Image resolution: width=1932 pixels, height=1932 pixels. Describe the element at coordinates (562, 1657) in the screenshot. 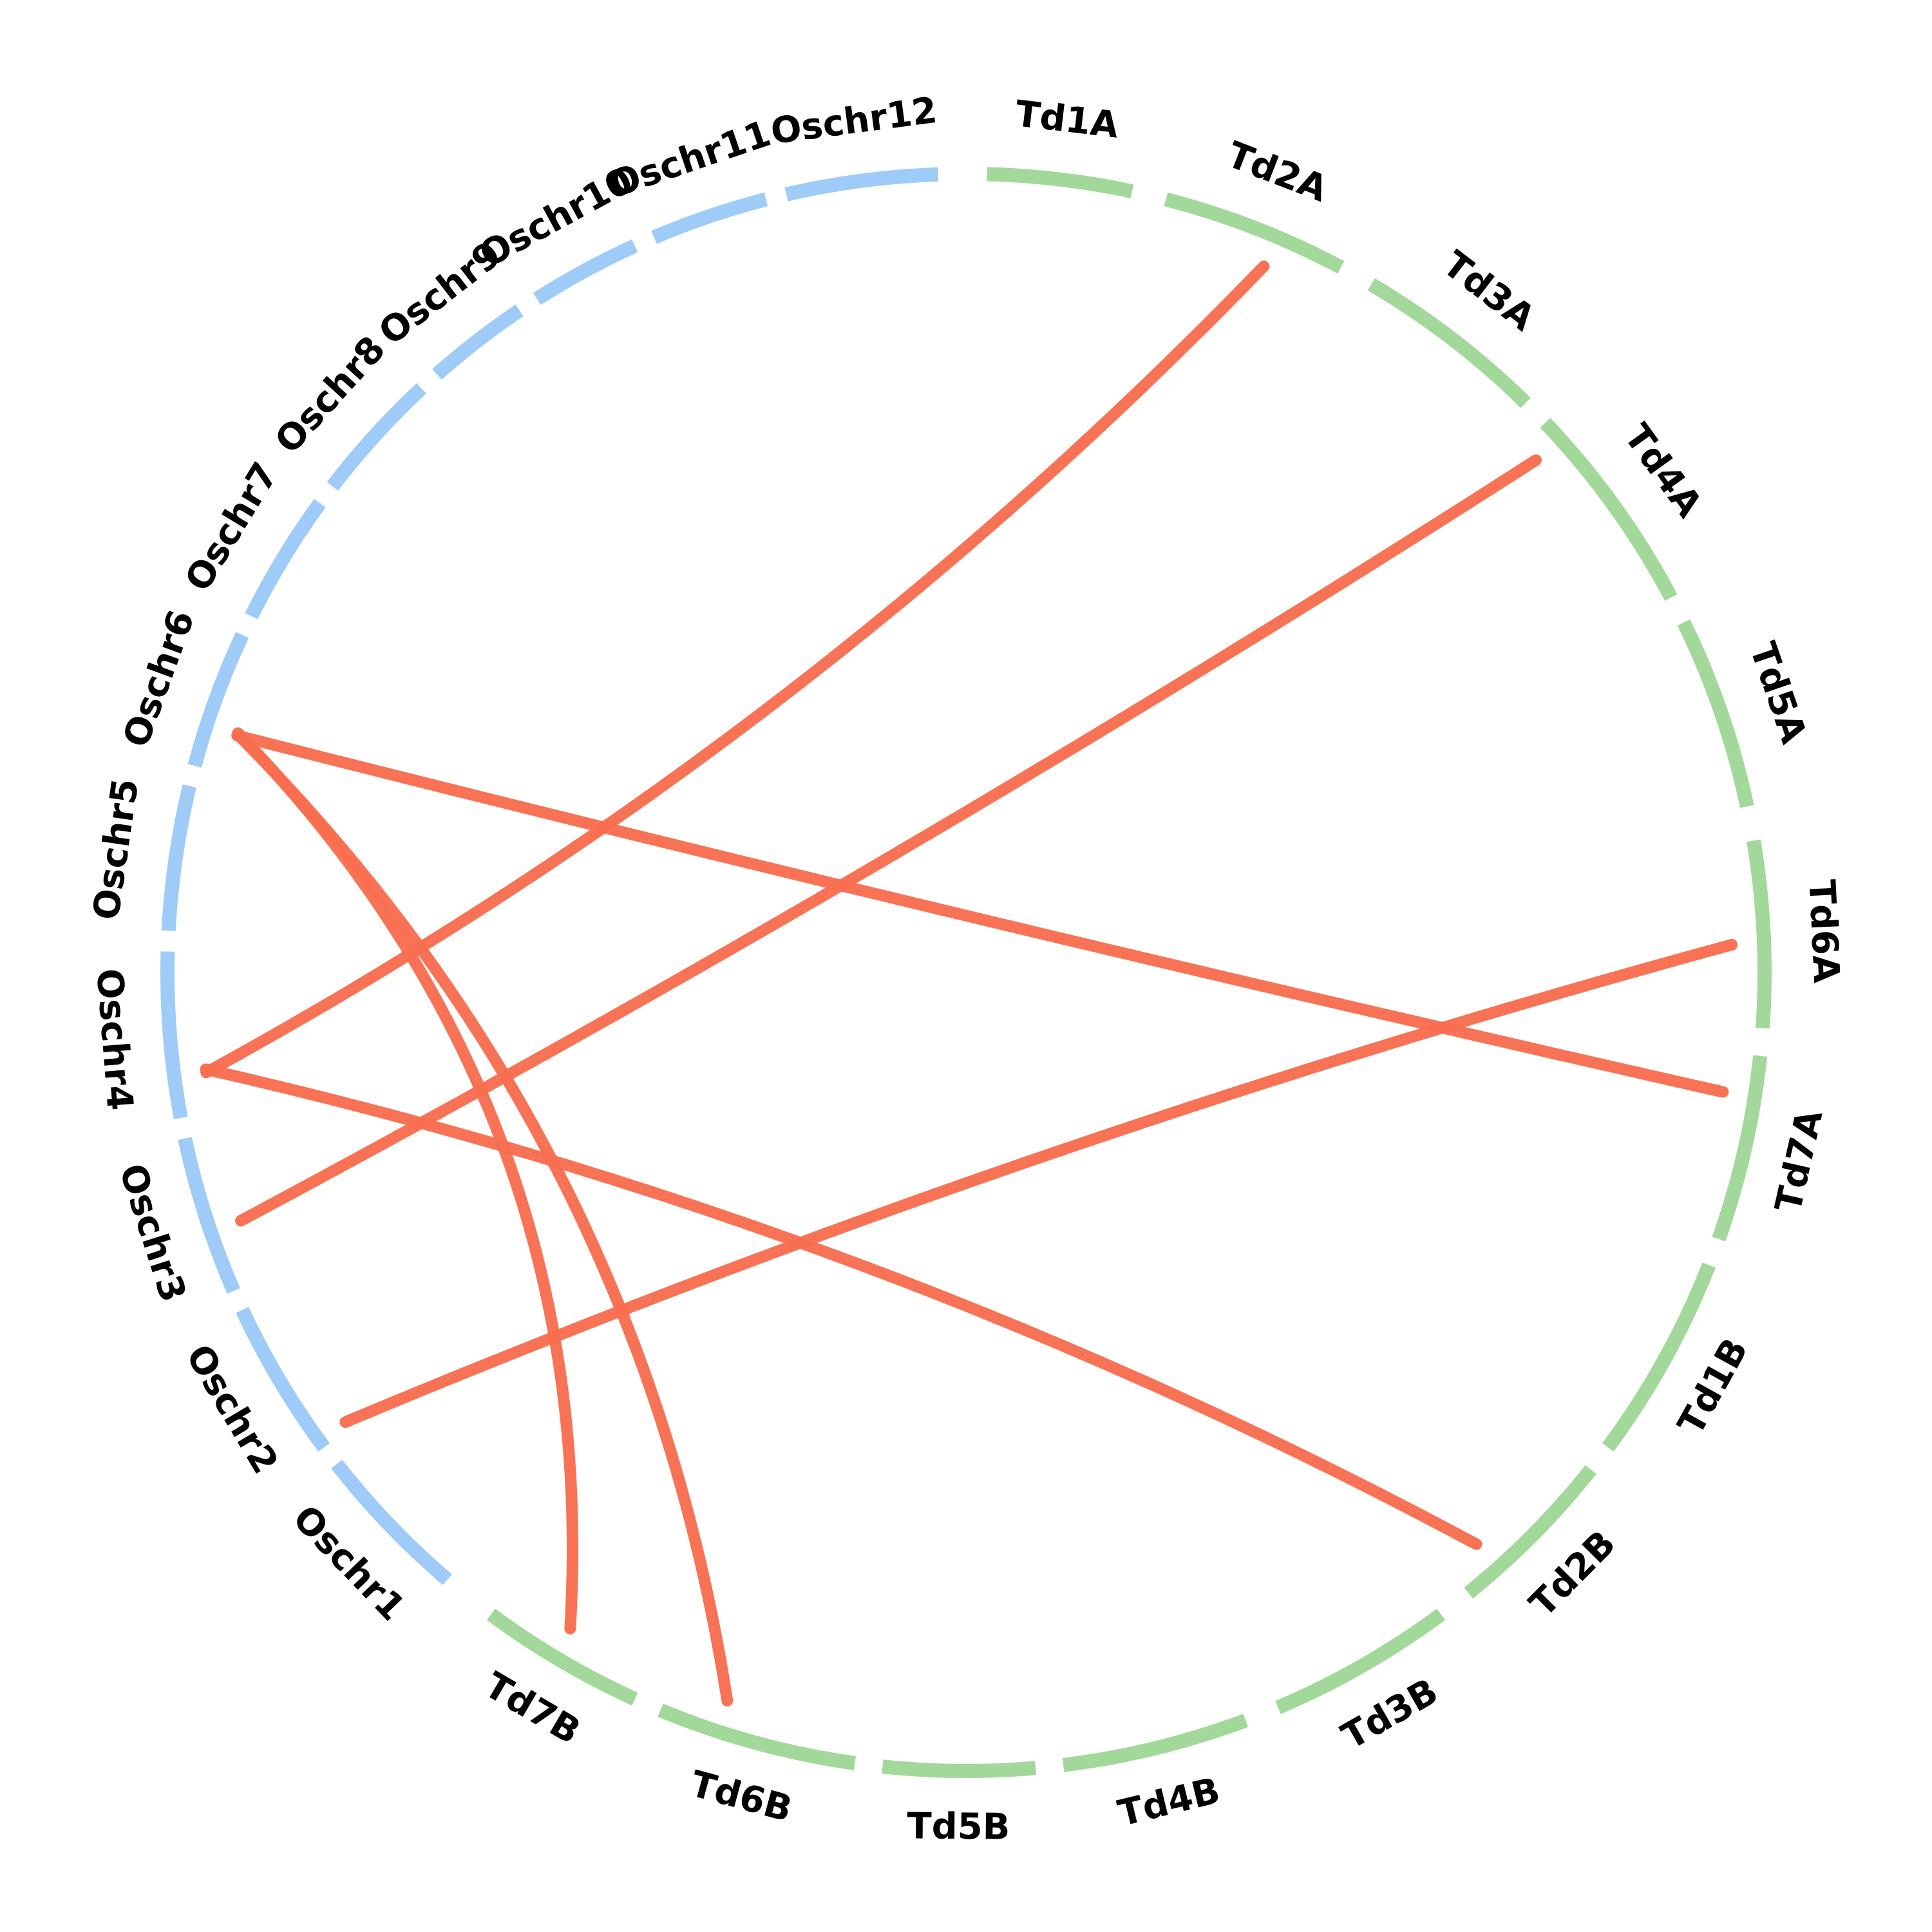

I see `chromosome-arc-td7b` at that location.